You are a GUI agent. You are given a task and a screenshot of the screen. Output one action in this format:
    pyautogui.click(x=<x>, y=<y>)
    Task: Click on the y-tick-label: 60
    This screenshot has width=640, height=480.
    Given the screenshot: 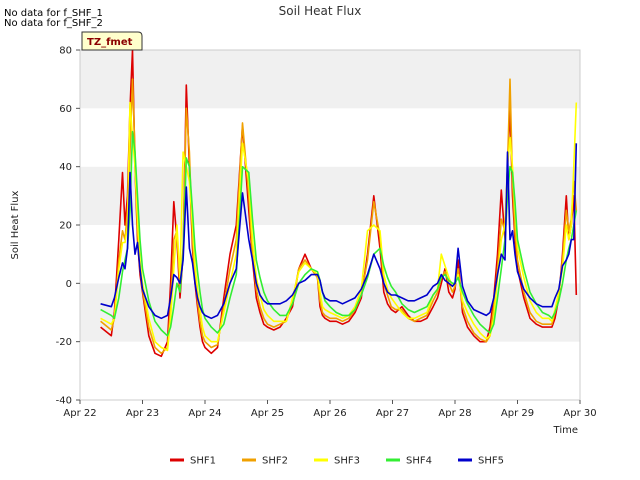 What is the action you would take?
    pyautogui.click(x=65, y=109)
    